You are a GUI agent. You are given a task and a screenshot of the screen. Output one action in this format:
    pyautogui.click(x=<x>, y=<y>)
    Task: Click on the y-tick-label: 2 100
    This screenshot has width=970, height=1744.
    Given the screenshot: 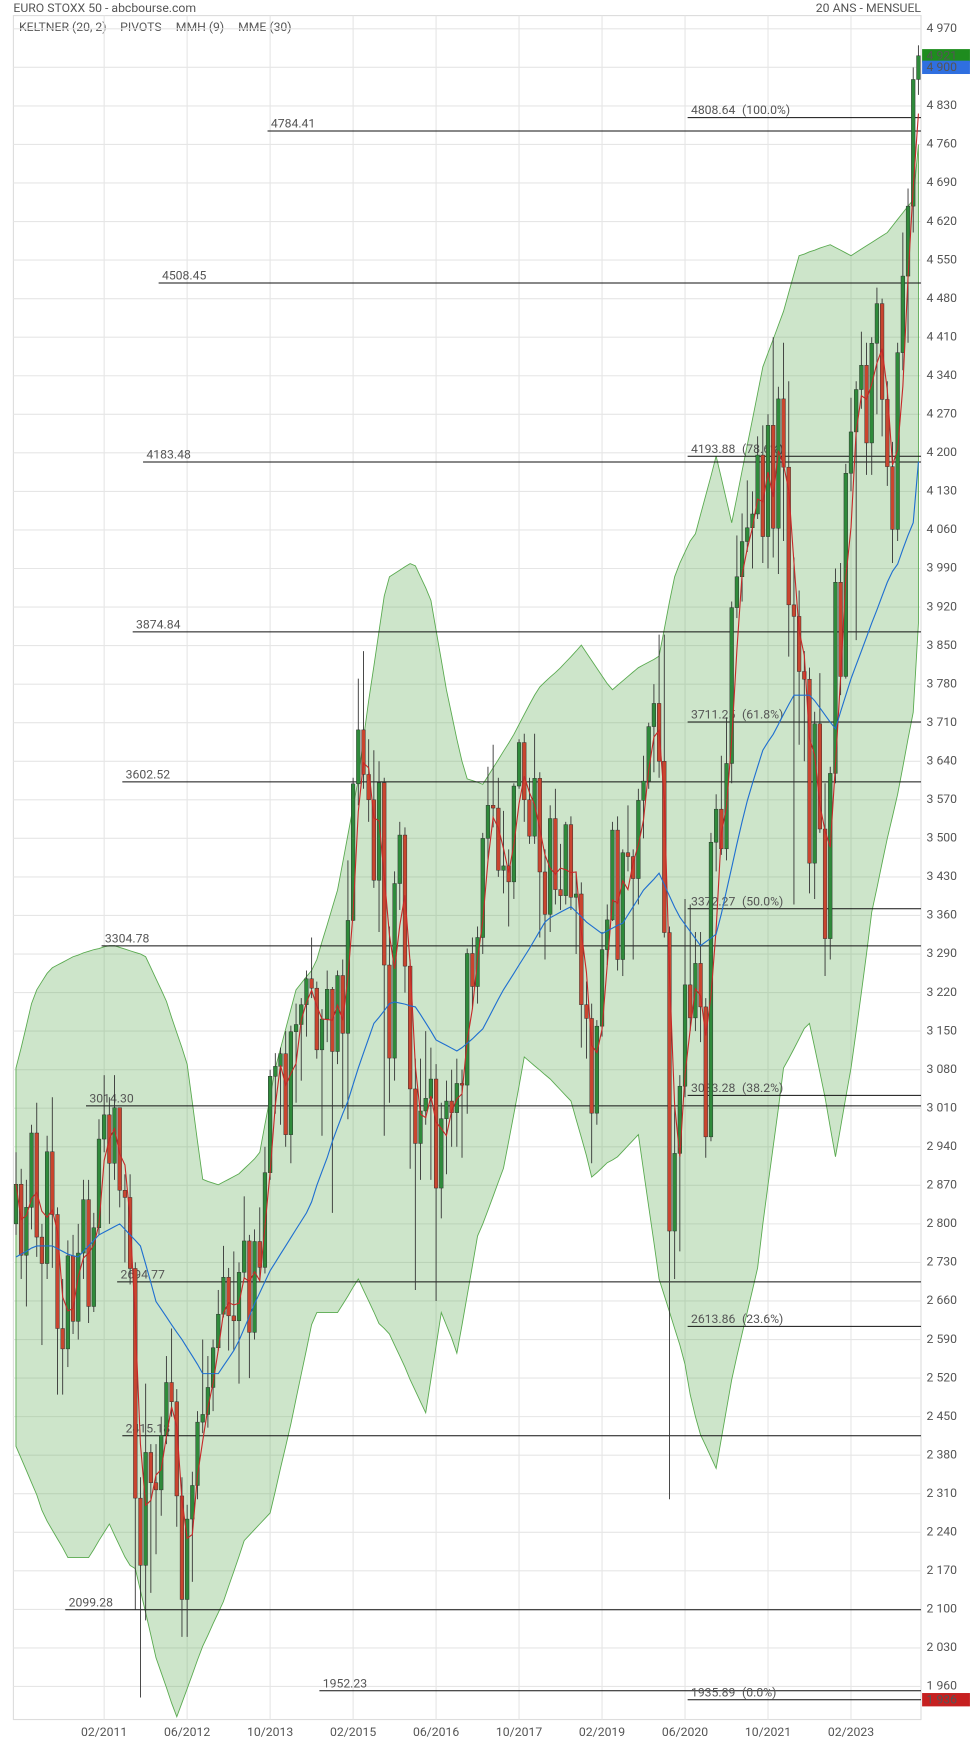 What is the action you would take?
    pyautogui.click(x=942, y=1609)
    